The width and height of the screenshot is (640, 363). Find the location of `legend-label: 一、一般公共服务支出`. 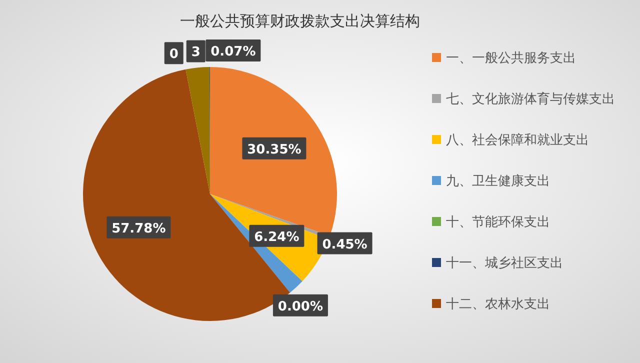

legend-label: 一、一般公共服务支出 is located at coordinates (511, 58).